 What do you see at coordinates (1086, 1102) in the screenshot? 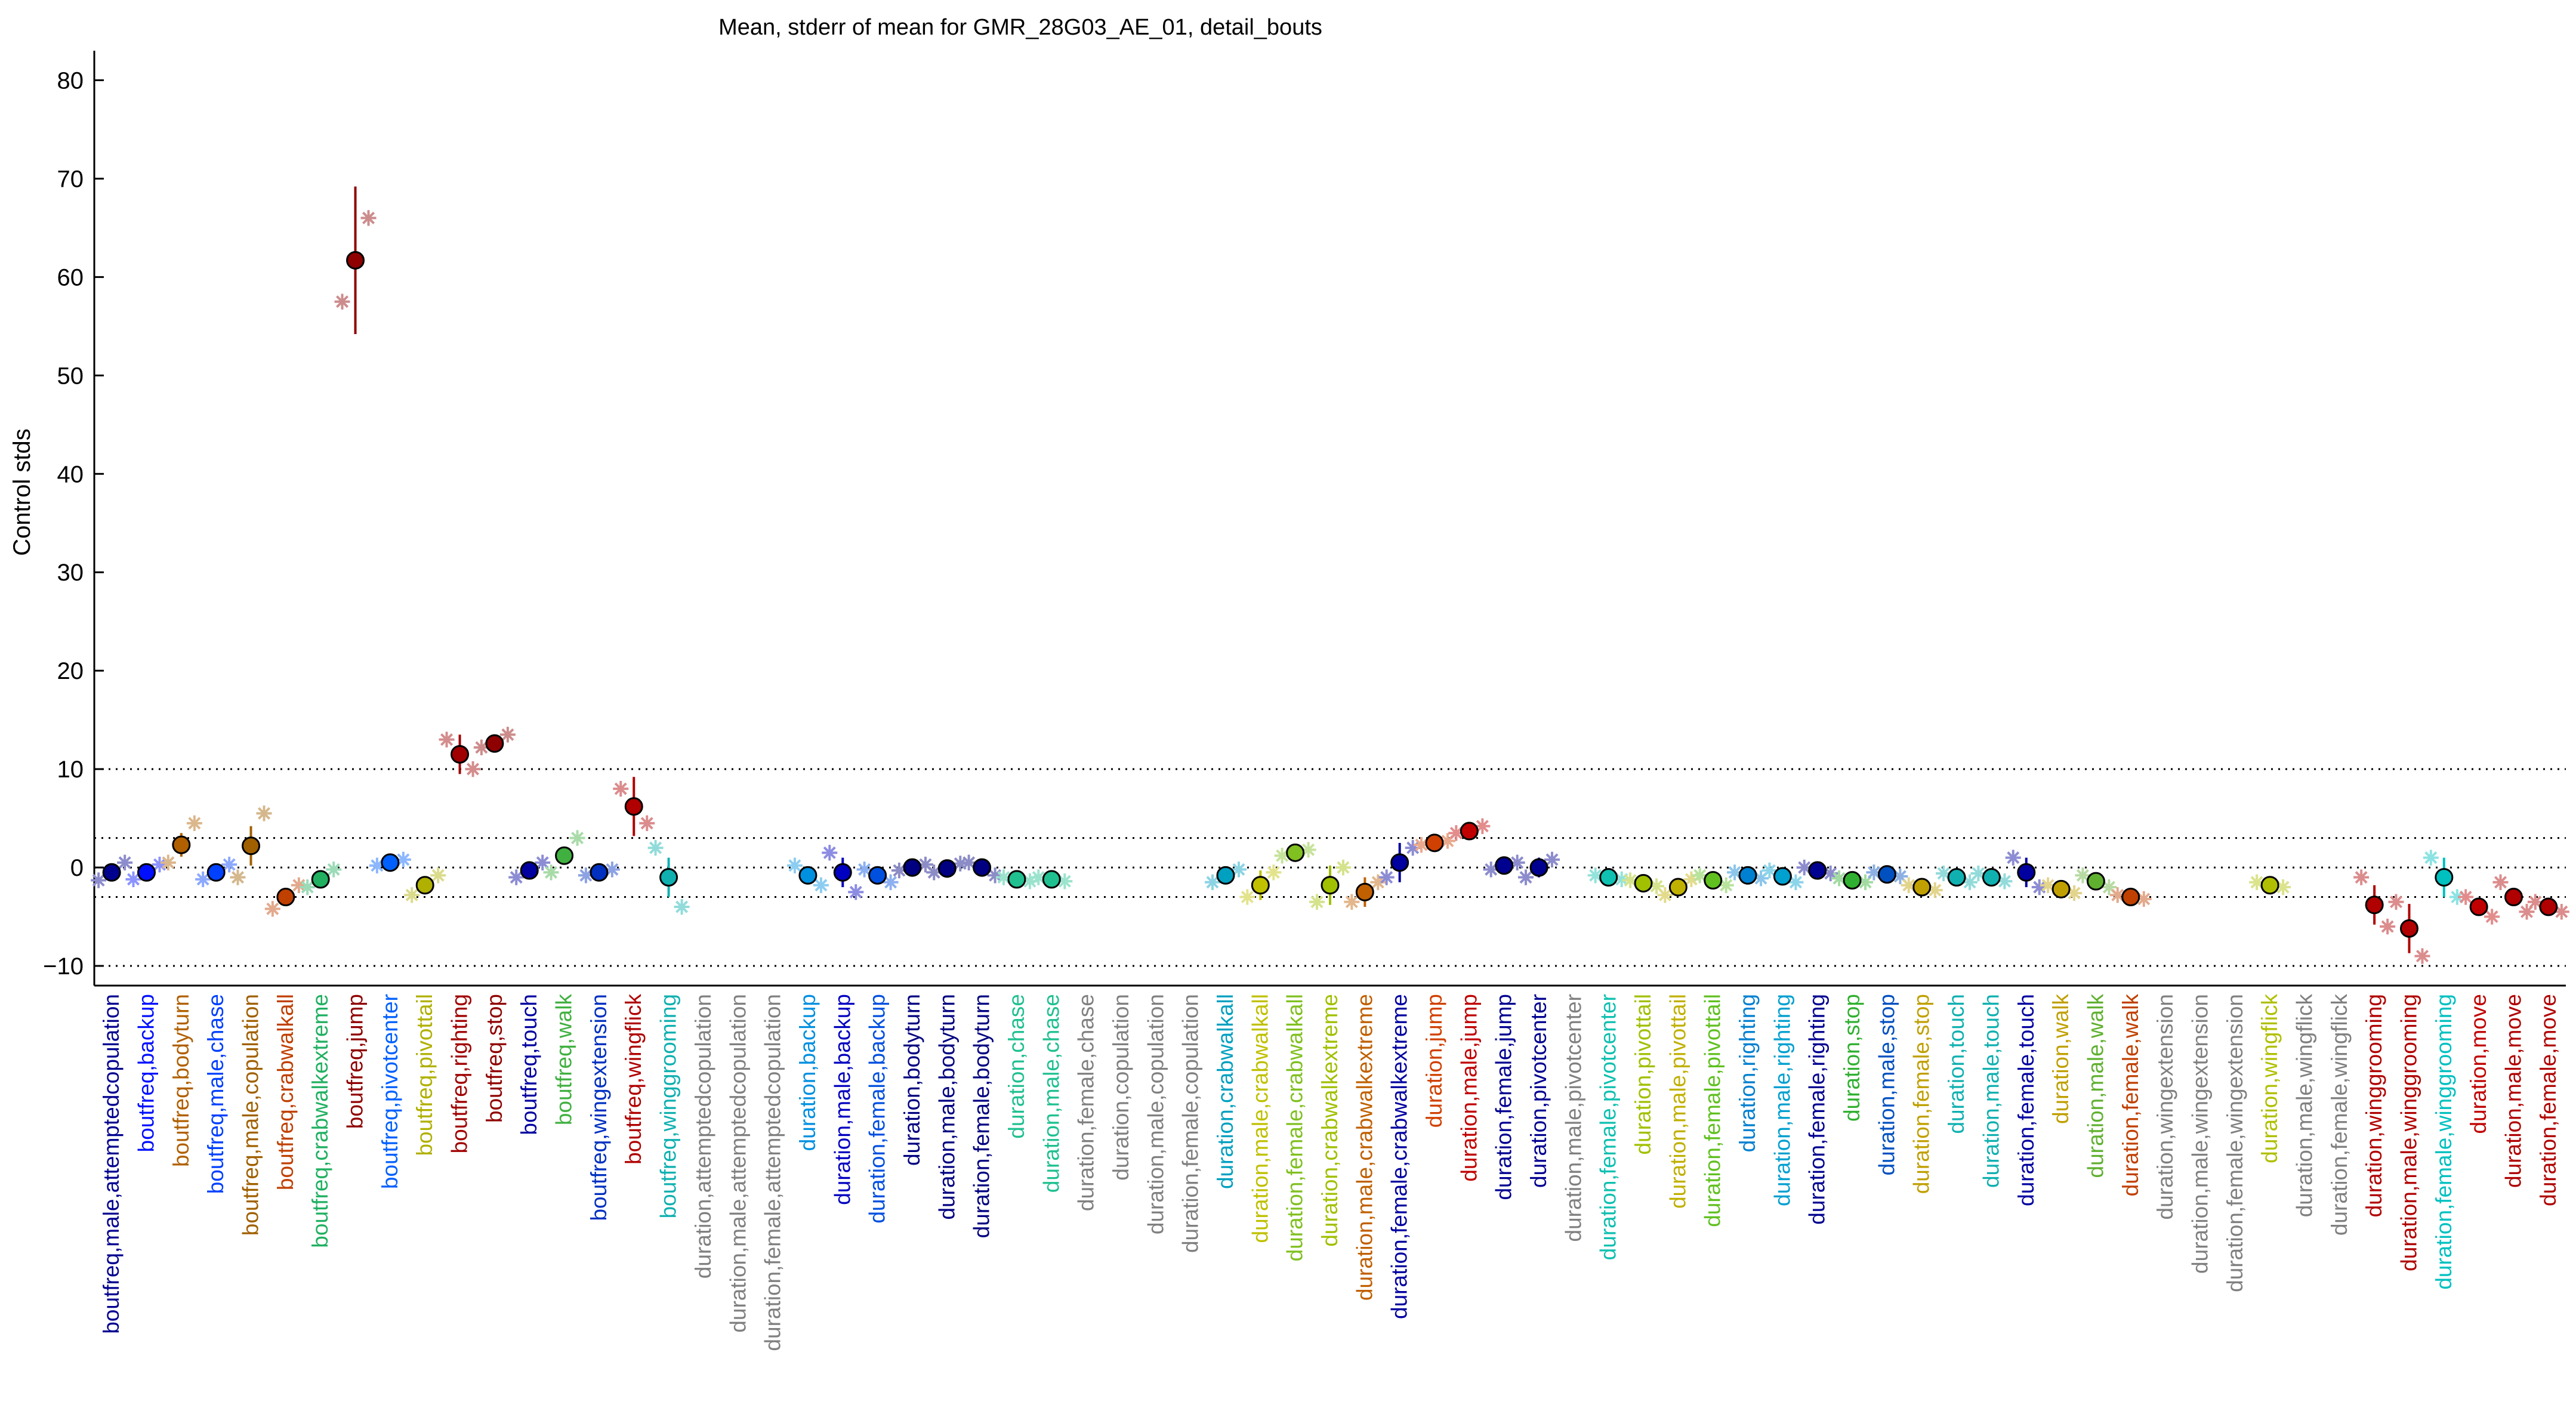
I see `x-tick-label: duration,female,chase` at bounding box center [1086, 1102].